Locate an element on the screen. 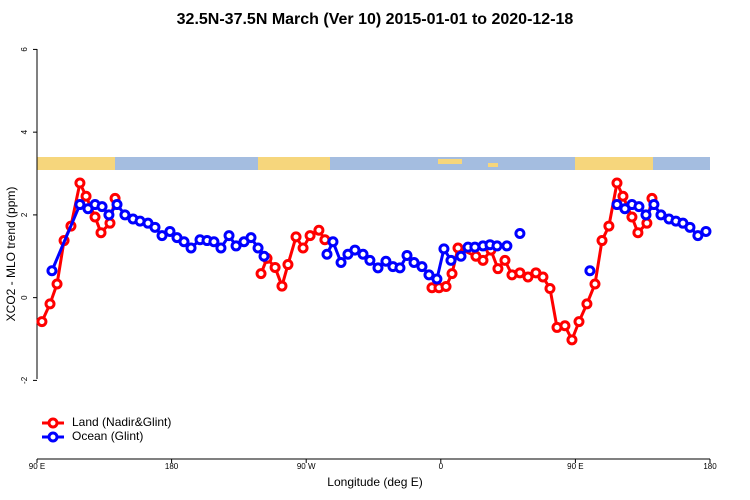 This screenshot has height=500, width=750. y-tick-label: 0 is located at coordinates (24, 297).